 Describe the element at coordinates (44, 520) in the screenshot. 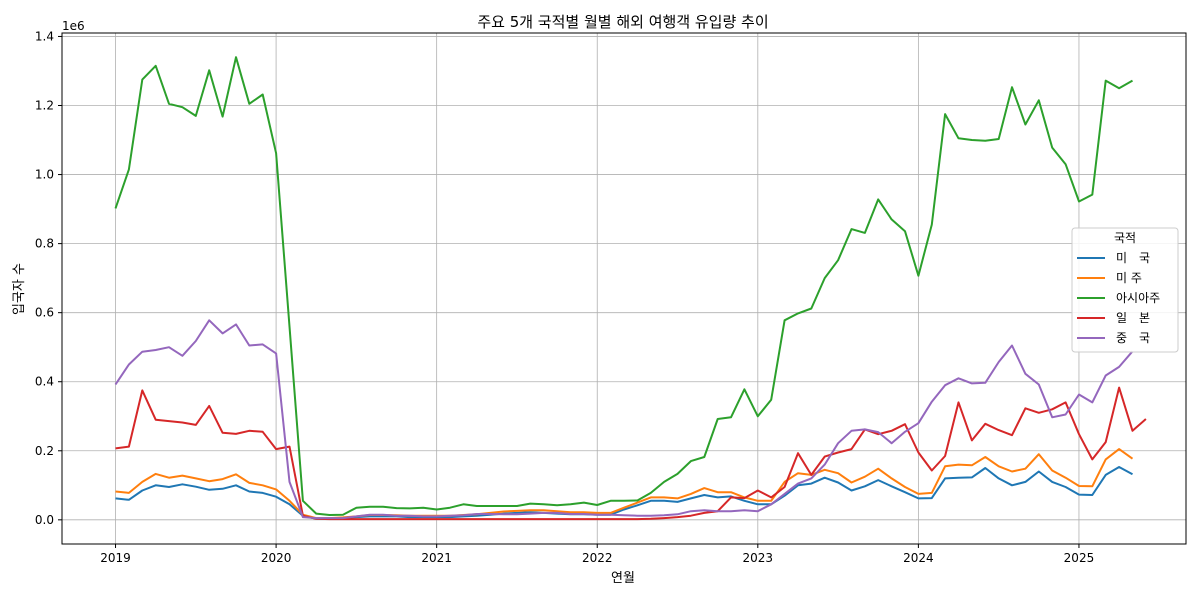

I see `y-tick-label: 0.0` at that location.